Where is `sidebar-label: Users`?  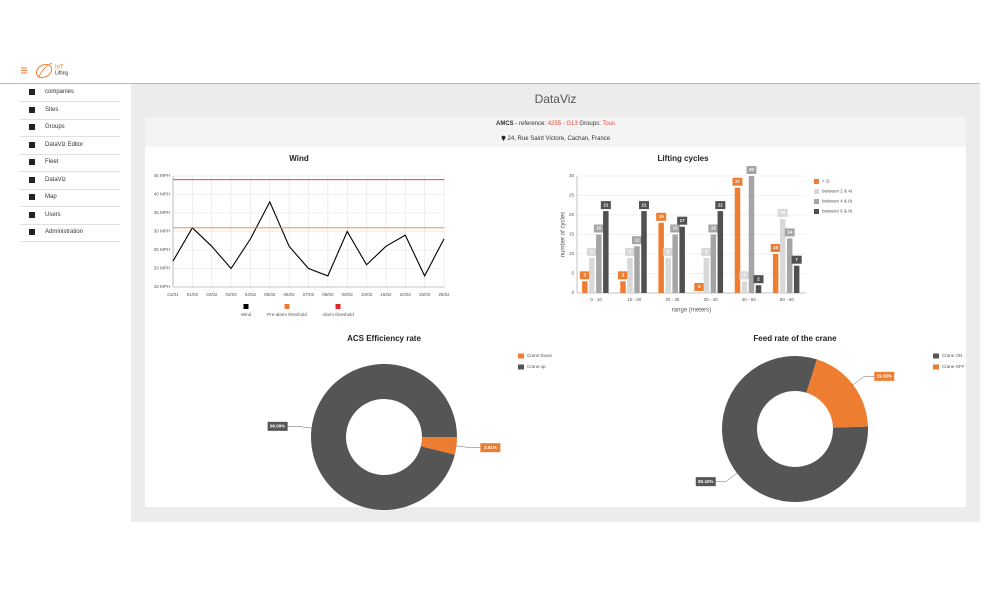 sidebar-label: Users is located at coordinates (53, 214).